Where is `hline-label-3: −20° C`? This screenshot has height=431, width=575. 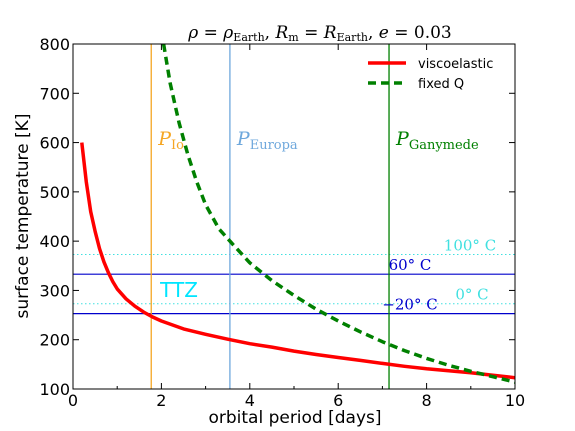 hline-label-3: −20° C is located at coordinates (409, 305).